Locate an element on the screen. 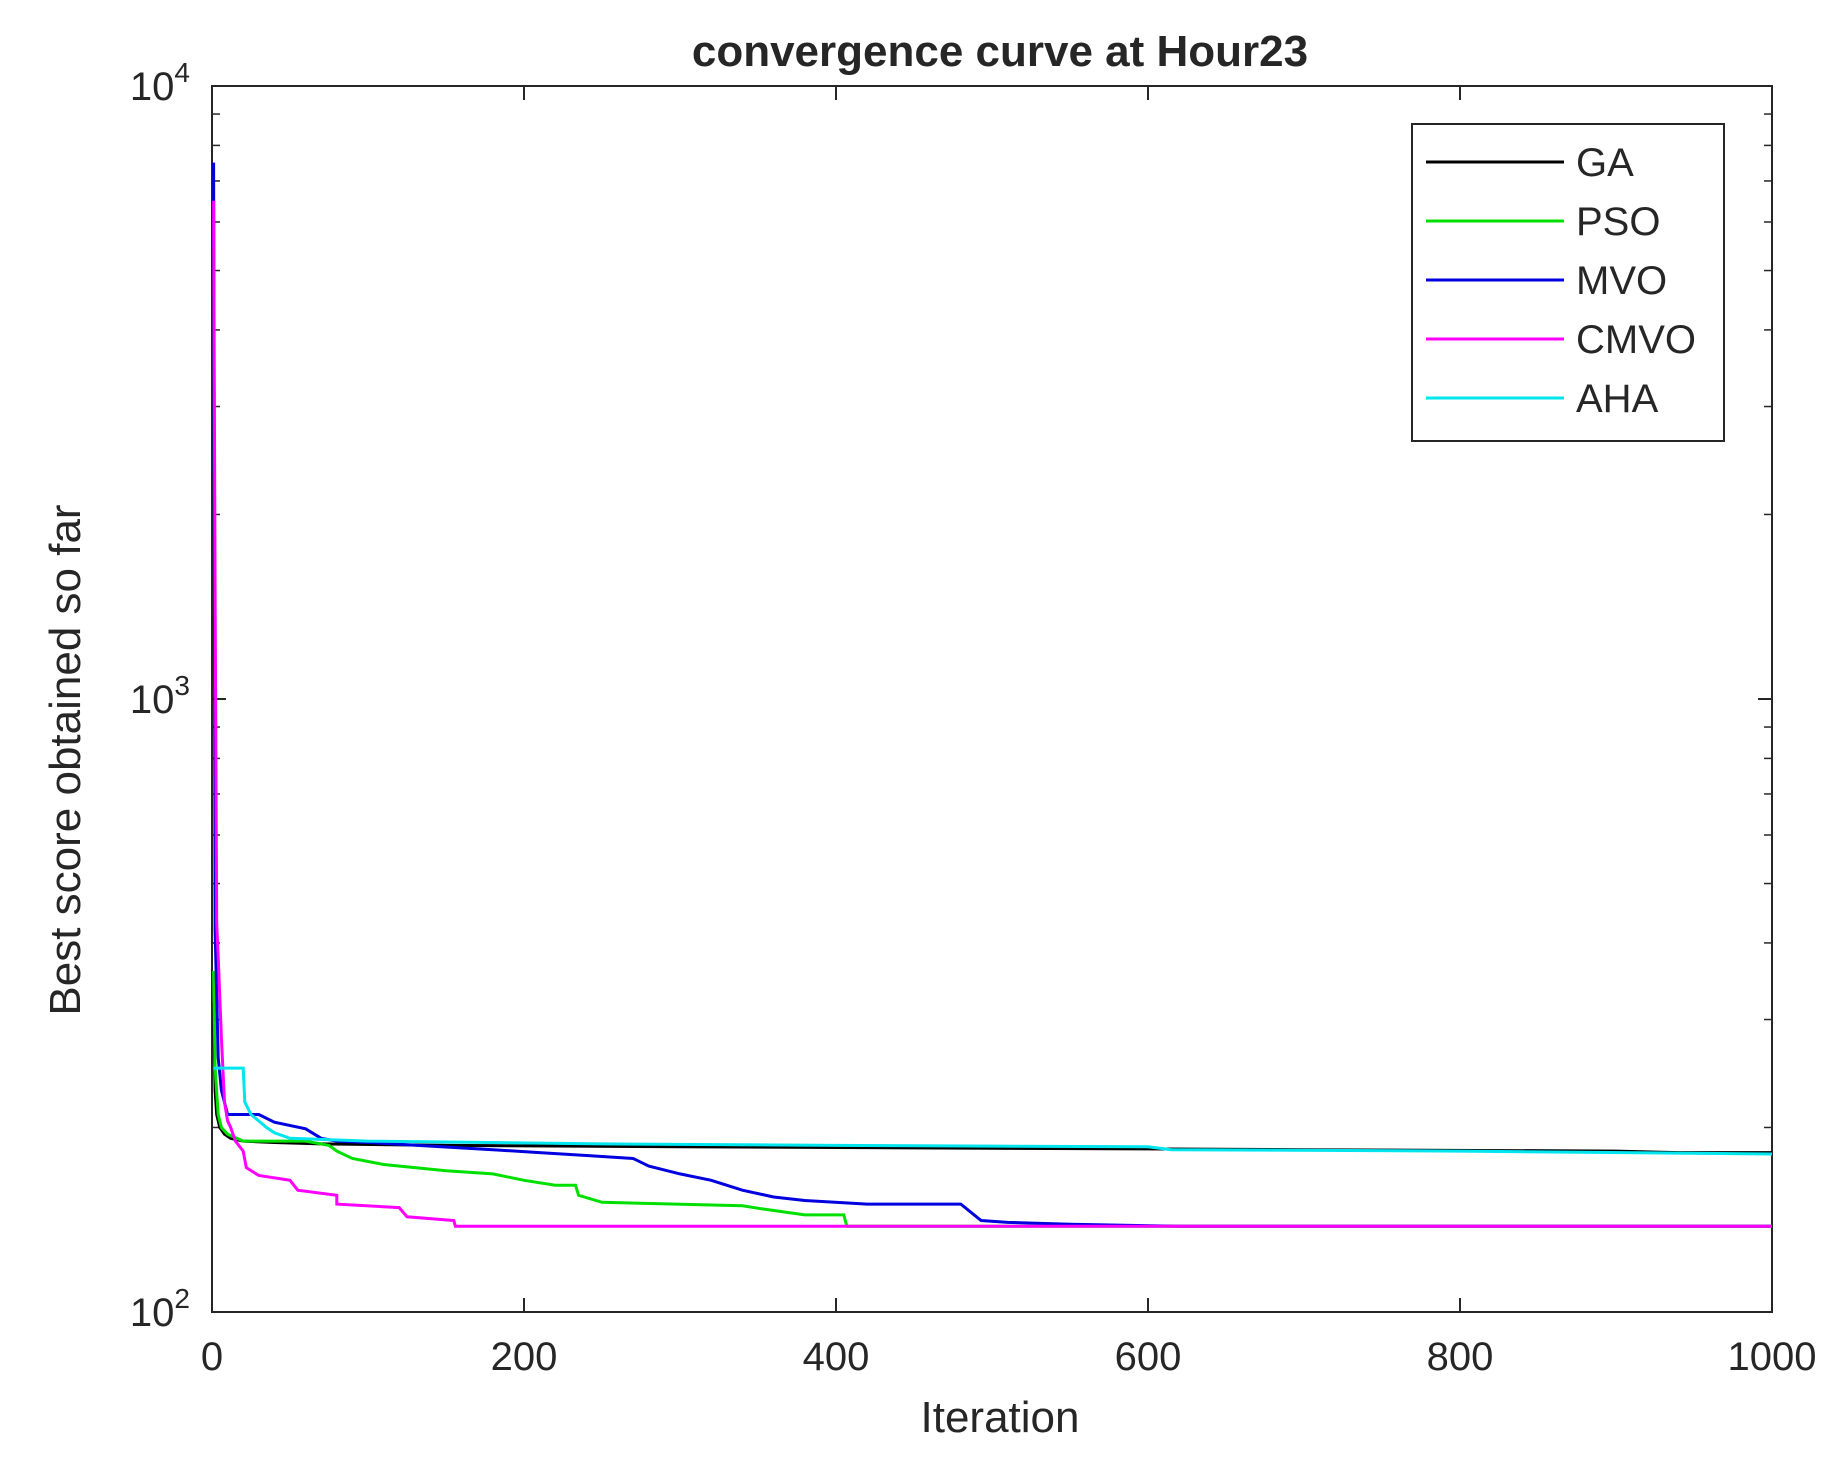 Image resolution: width=1826 pixels, height=1470 pixels. x-tick-label: 600 is located at coordinates (1148, 1357).